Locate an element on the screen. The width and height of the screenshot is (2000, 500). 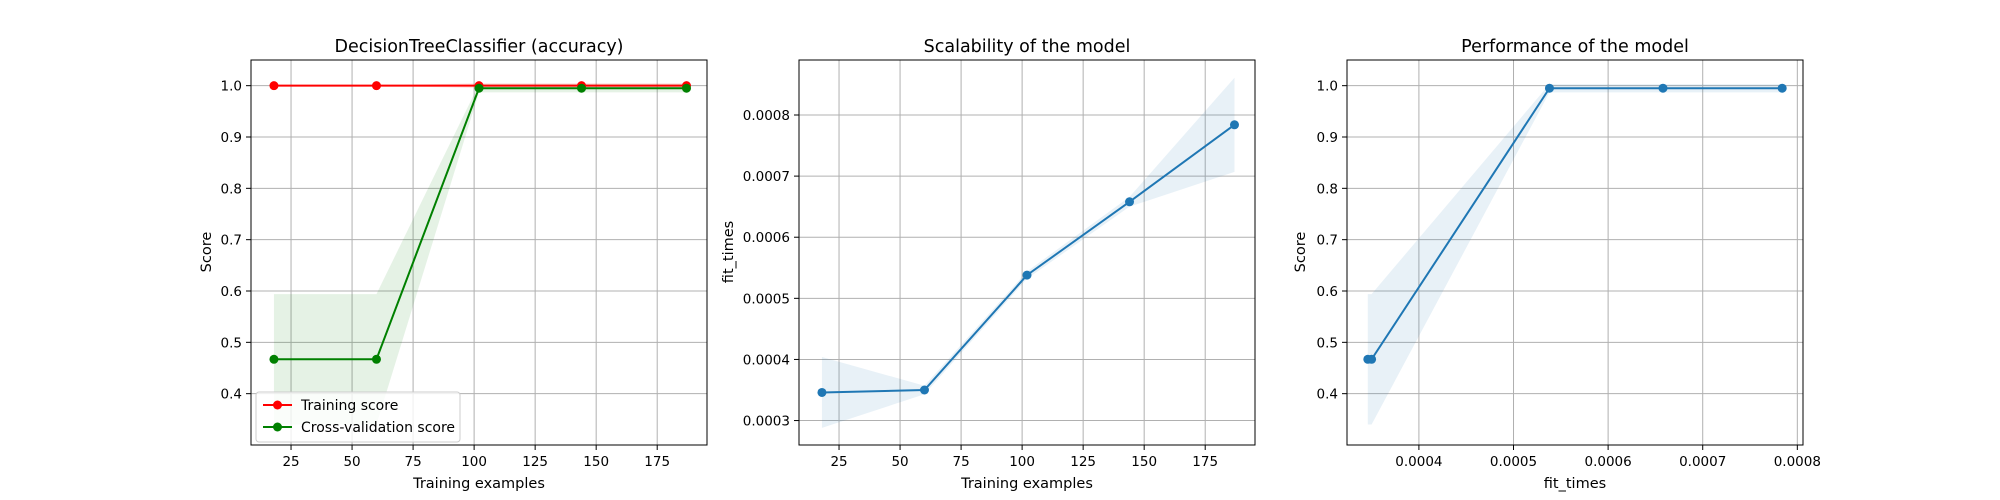
y-tick-label: 0.0006 is located at coordinates (766, 238).